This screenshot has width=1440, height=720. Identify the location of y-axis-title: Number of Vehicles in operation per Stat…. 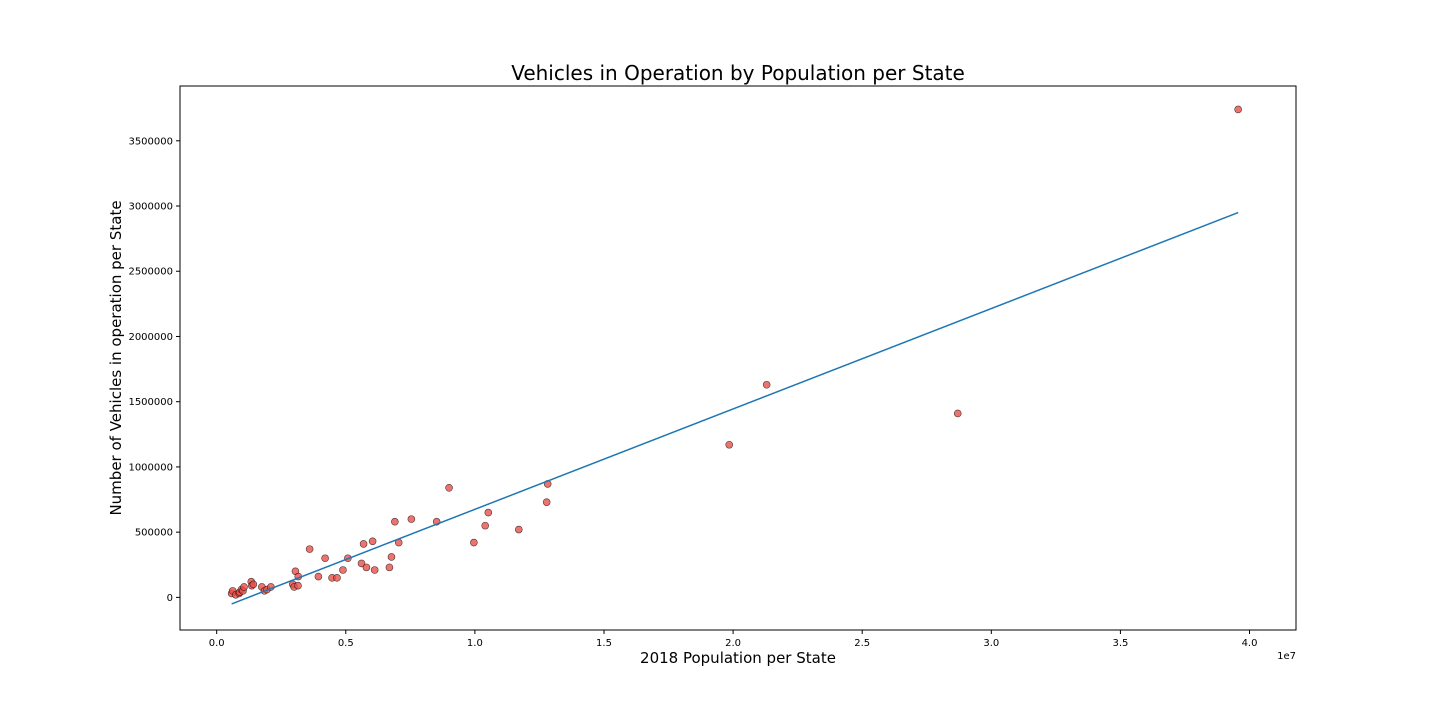
(116, 357).